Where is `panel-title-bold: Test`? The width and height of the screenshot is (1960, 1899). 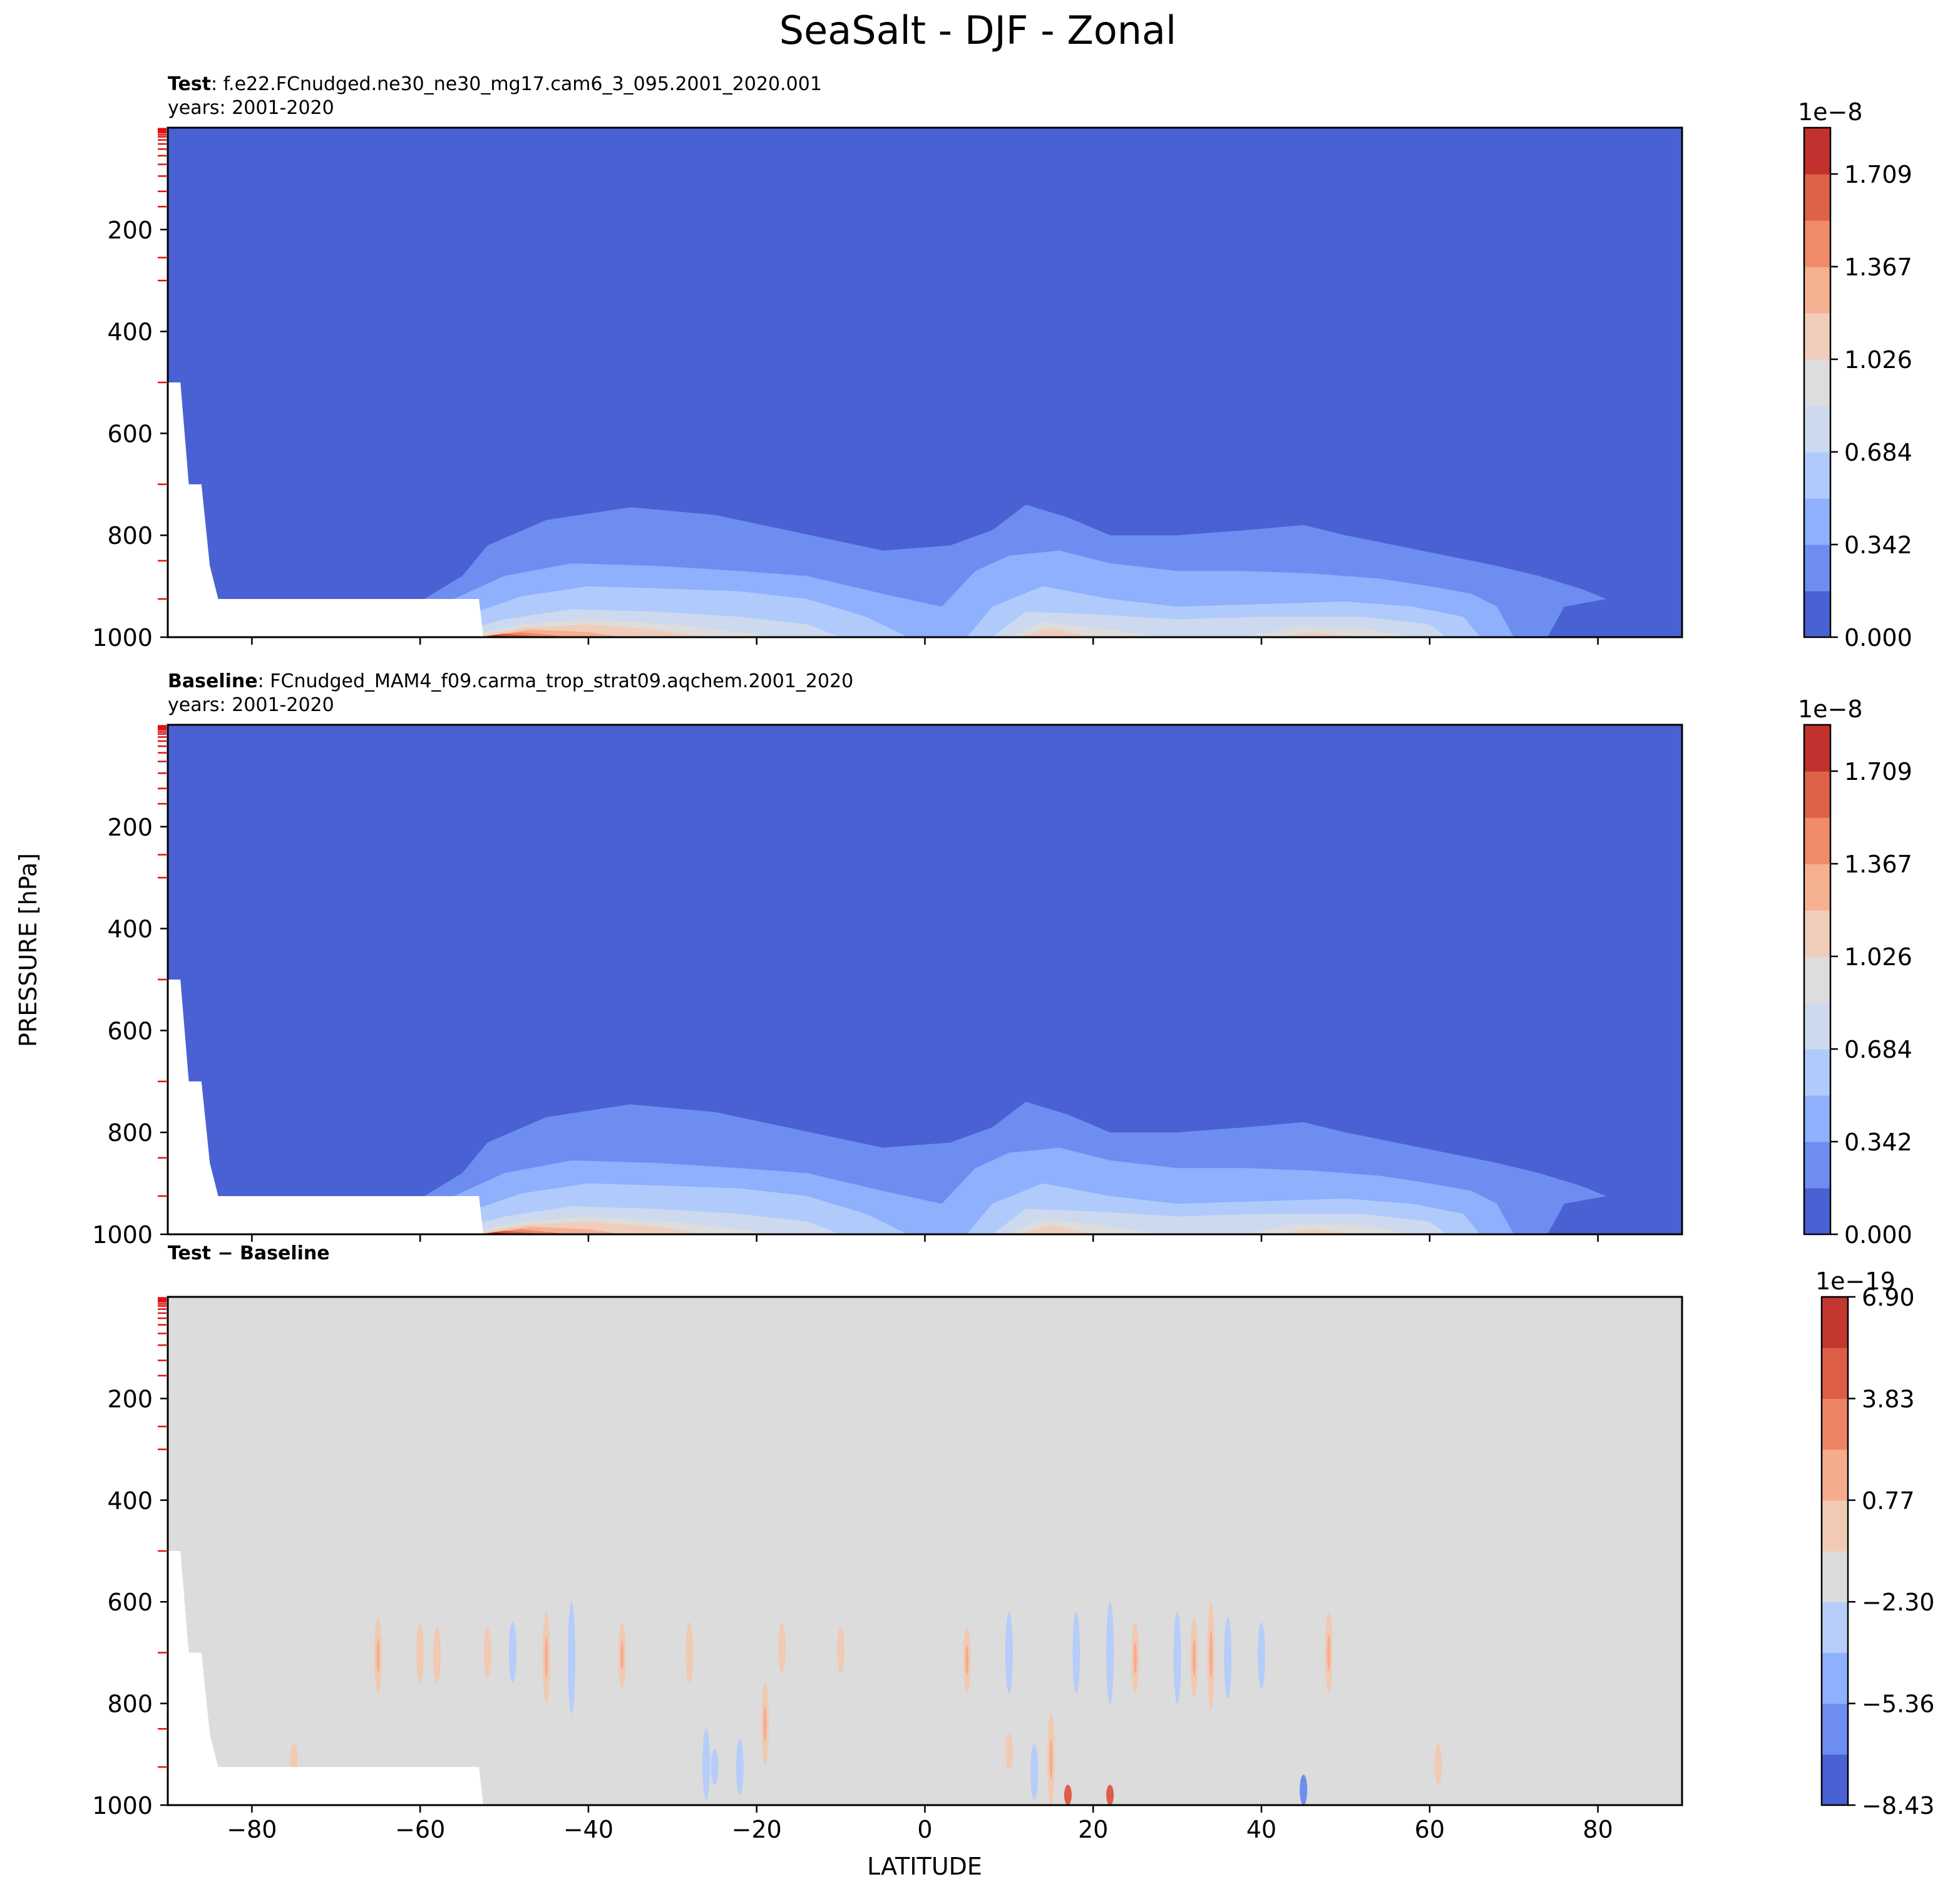 panel-title-bold: Test is located at coordinates (189, 84).